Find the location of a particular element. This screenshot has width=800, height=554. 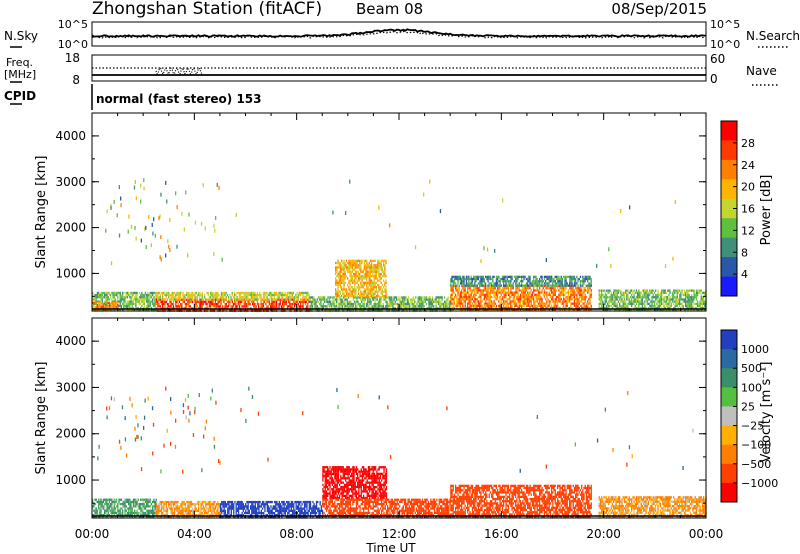

station-title: Zhongshan Station (fitACF) is located at coordinates (207, 9).